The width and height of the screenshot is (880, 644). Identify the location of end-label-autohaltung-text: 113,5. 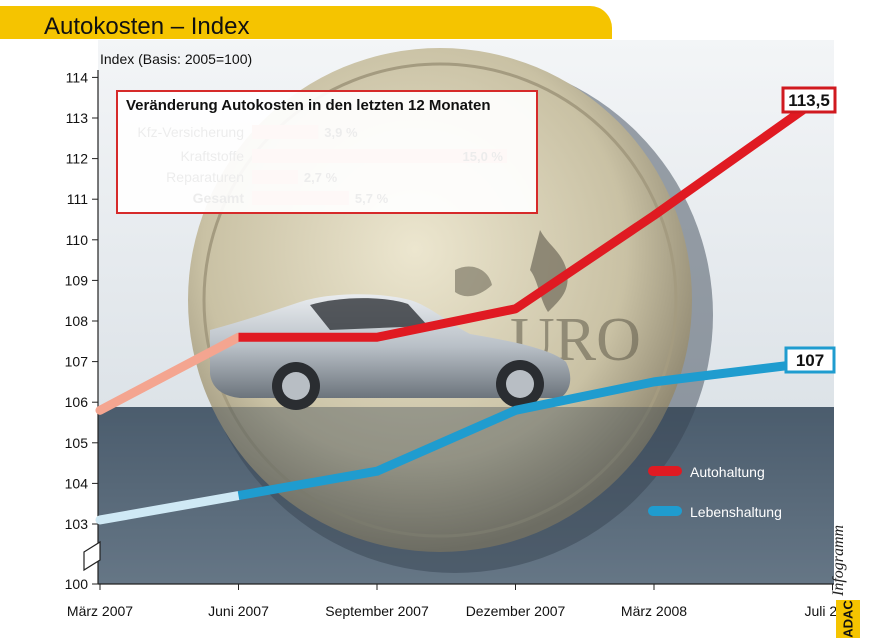
(809, 100).